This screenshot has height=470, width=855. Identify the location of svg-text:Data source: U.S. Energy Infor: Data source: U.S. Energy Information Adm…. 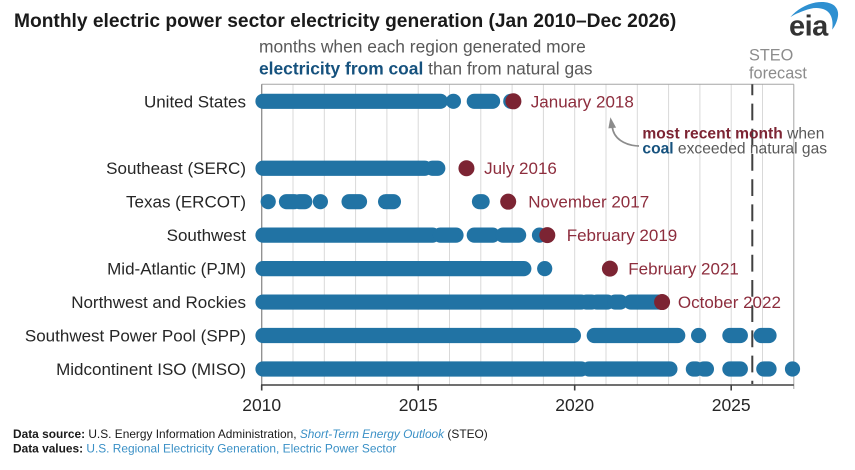
(250, 434).